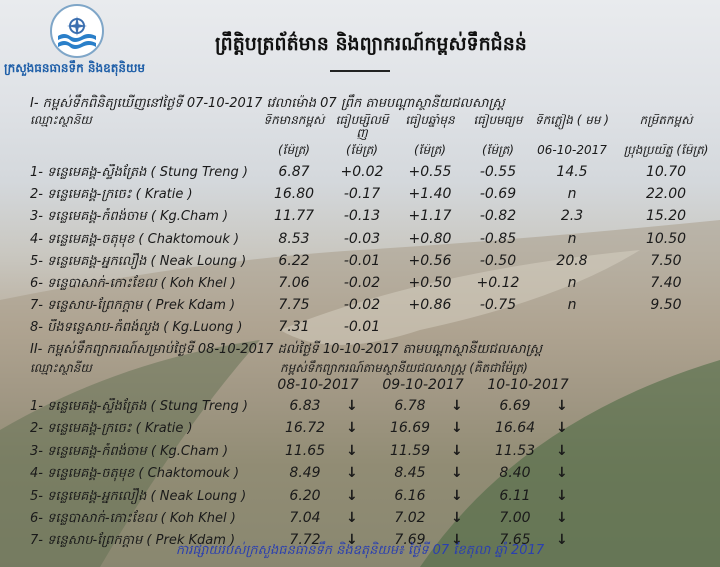 The width and height of the screenshot is (720, 567). Describe the element at coordinates (666, 120) in the screenshot. I see `column-header: កម្រិតកម្ពស់` at that location.